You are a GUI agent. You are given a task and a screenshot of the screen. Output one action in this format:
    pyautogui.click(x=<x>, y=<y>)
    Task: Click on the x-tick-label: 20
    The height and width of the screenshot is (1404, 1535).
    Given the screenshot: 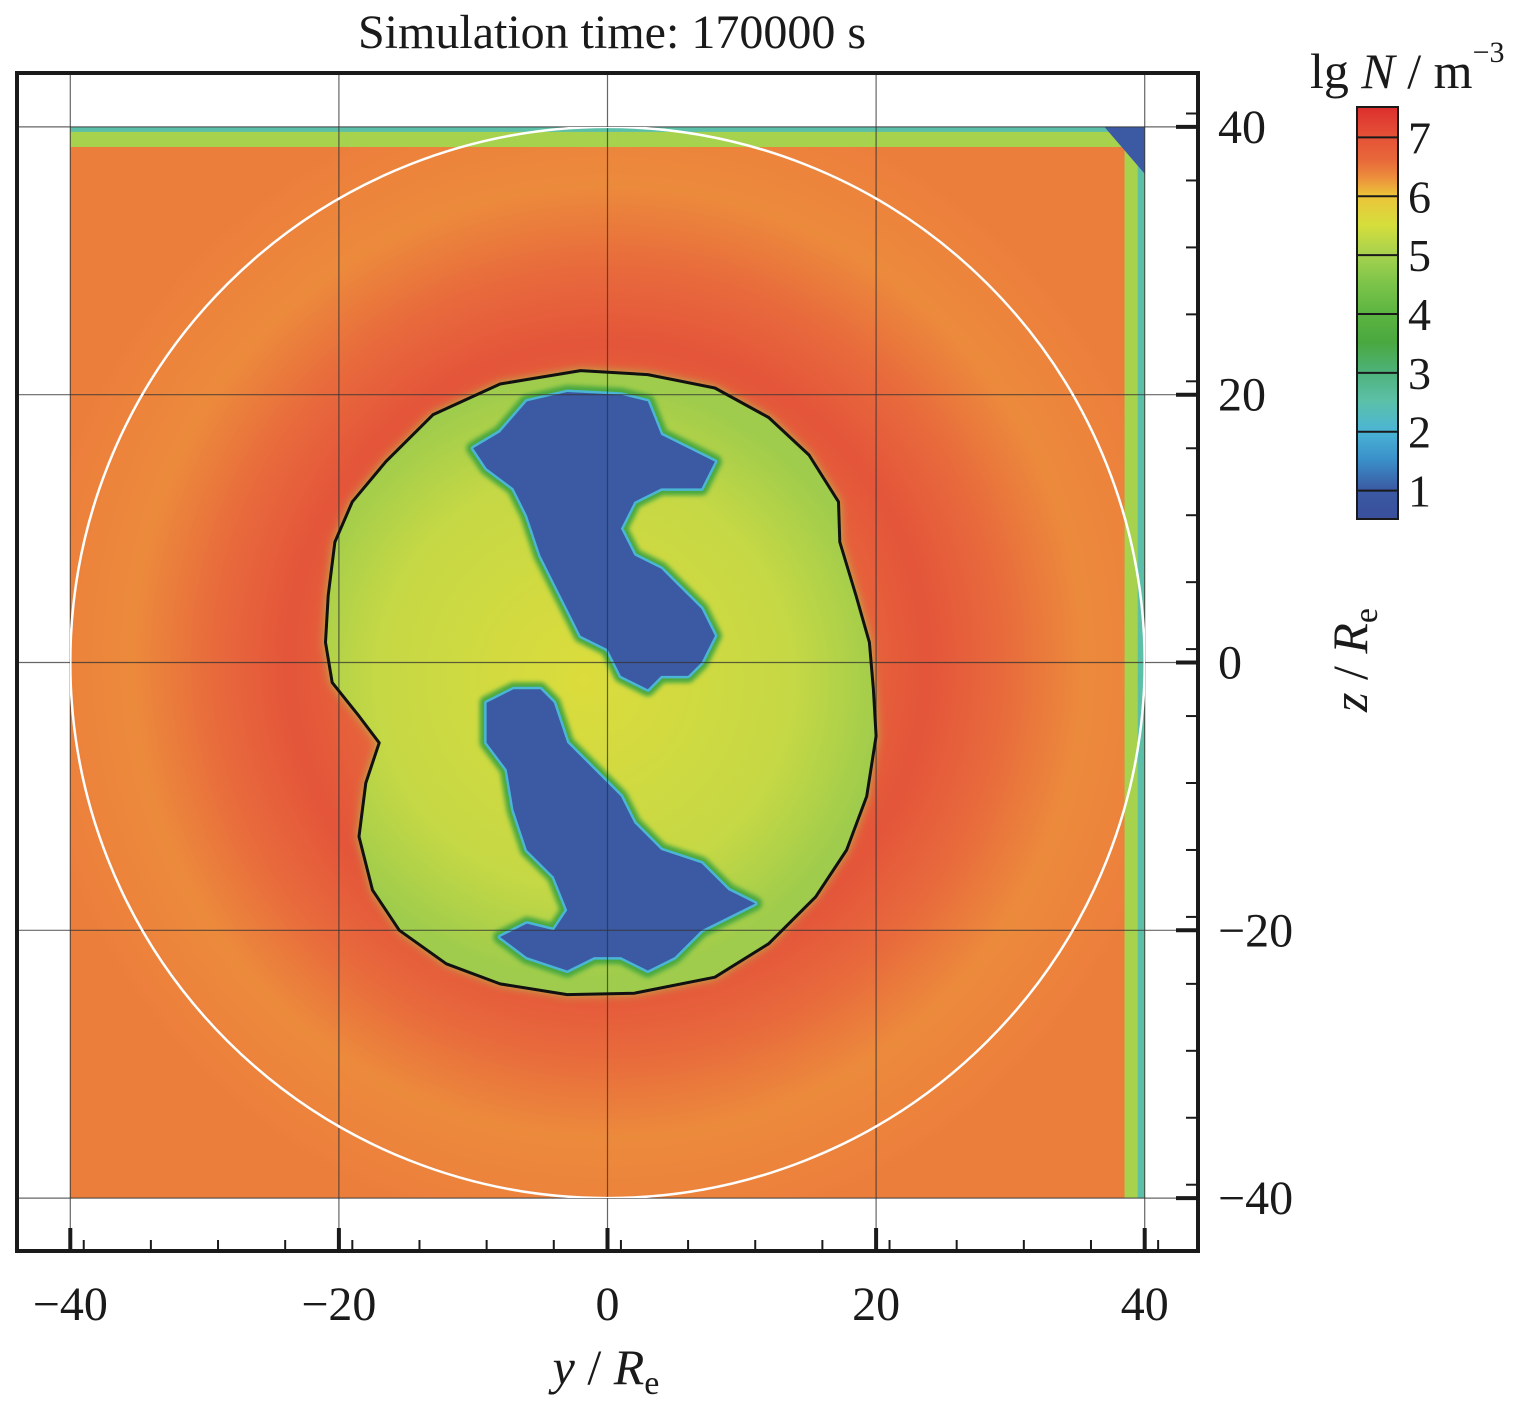 What is the action you would take?
    pyautogui.click(x=876, y=1304)
    